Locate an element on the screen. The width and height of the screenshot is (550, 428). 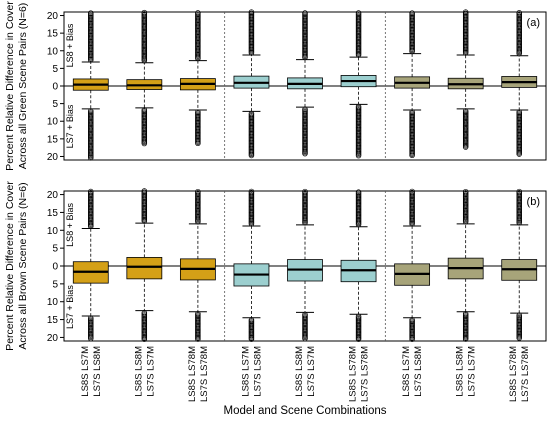
box-iqr is located at coordinates (144, 268).